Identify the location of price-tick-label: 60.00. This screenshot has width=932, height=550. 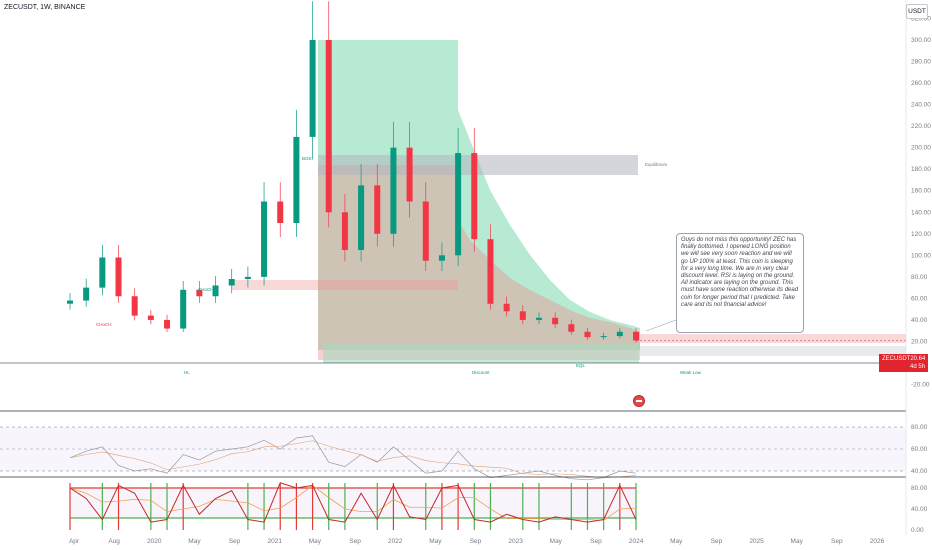
(919, 298).